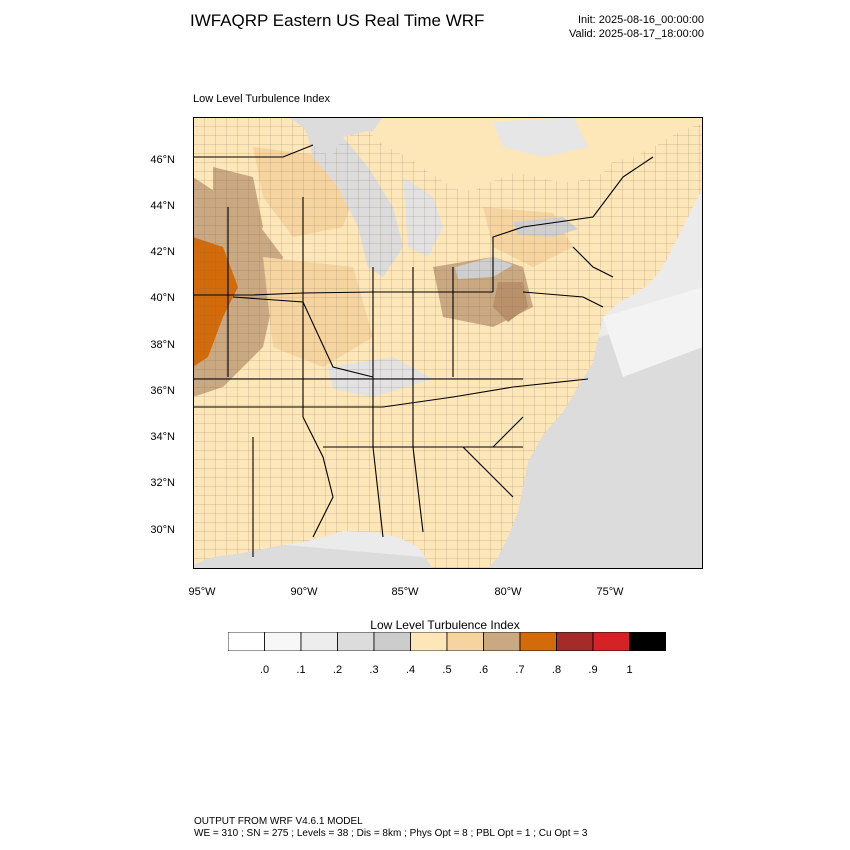  I want to click on valid-time: Valid: 2025-08-17_18:00:00, so click(636, 34).